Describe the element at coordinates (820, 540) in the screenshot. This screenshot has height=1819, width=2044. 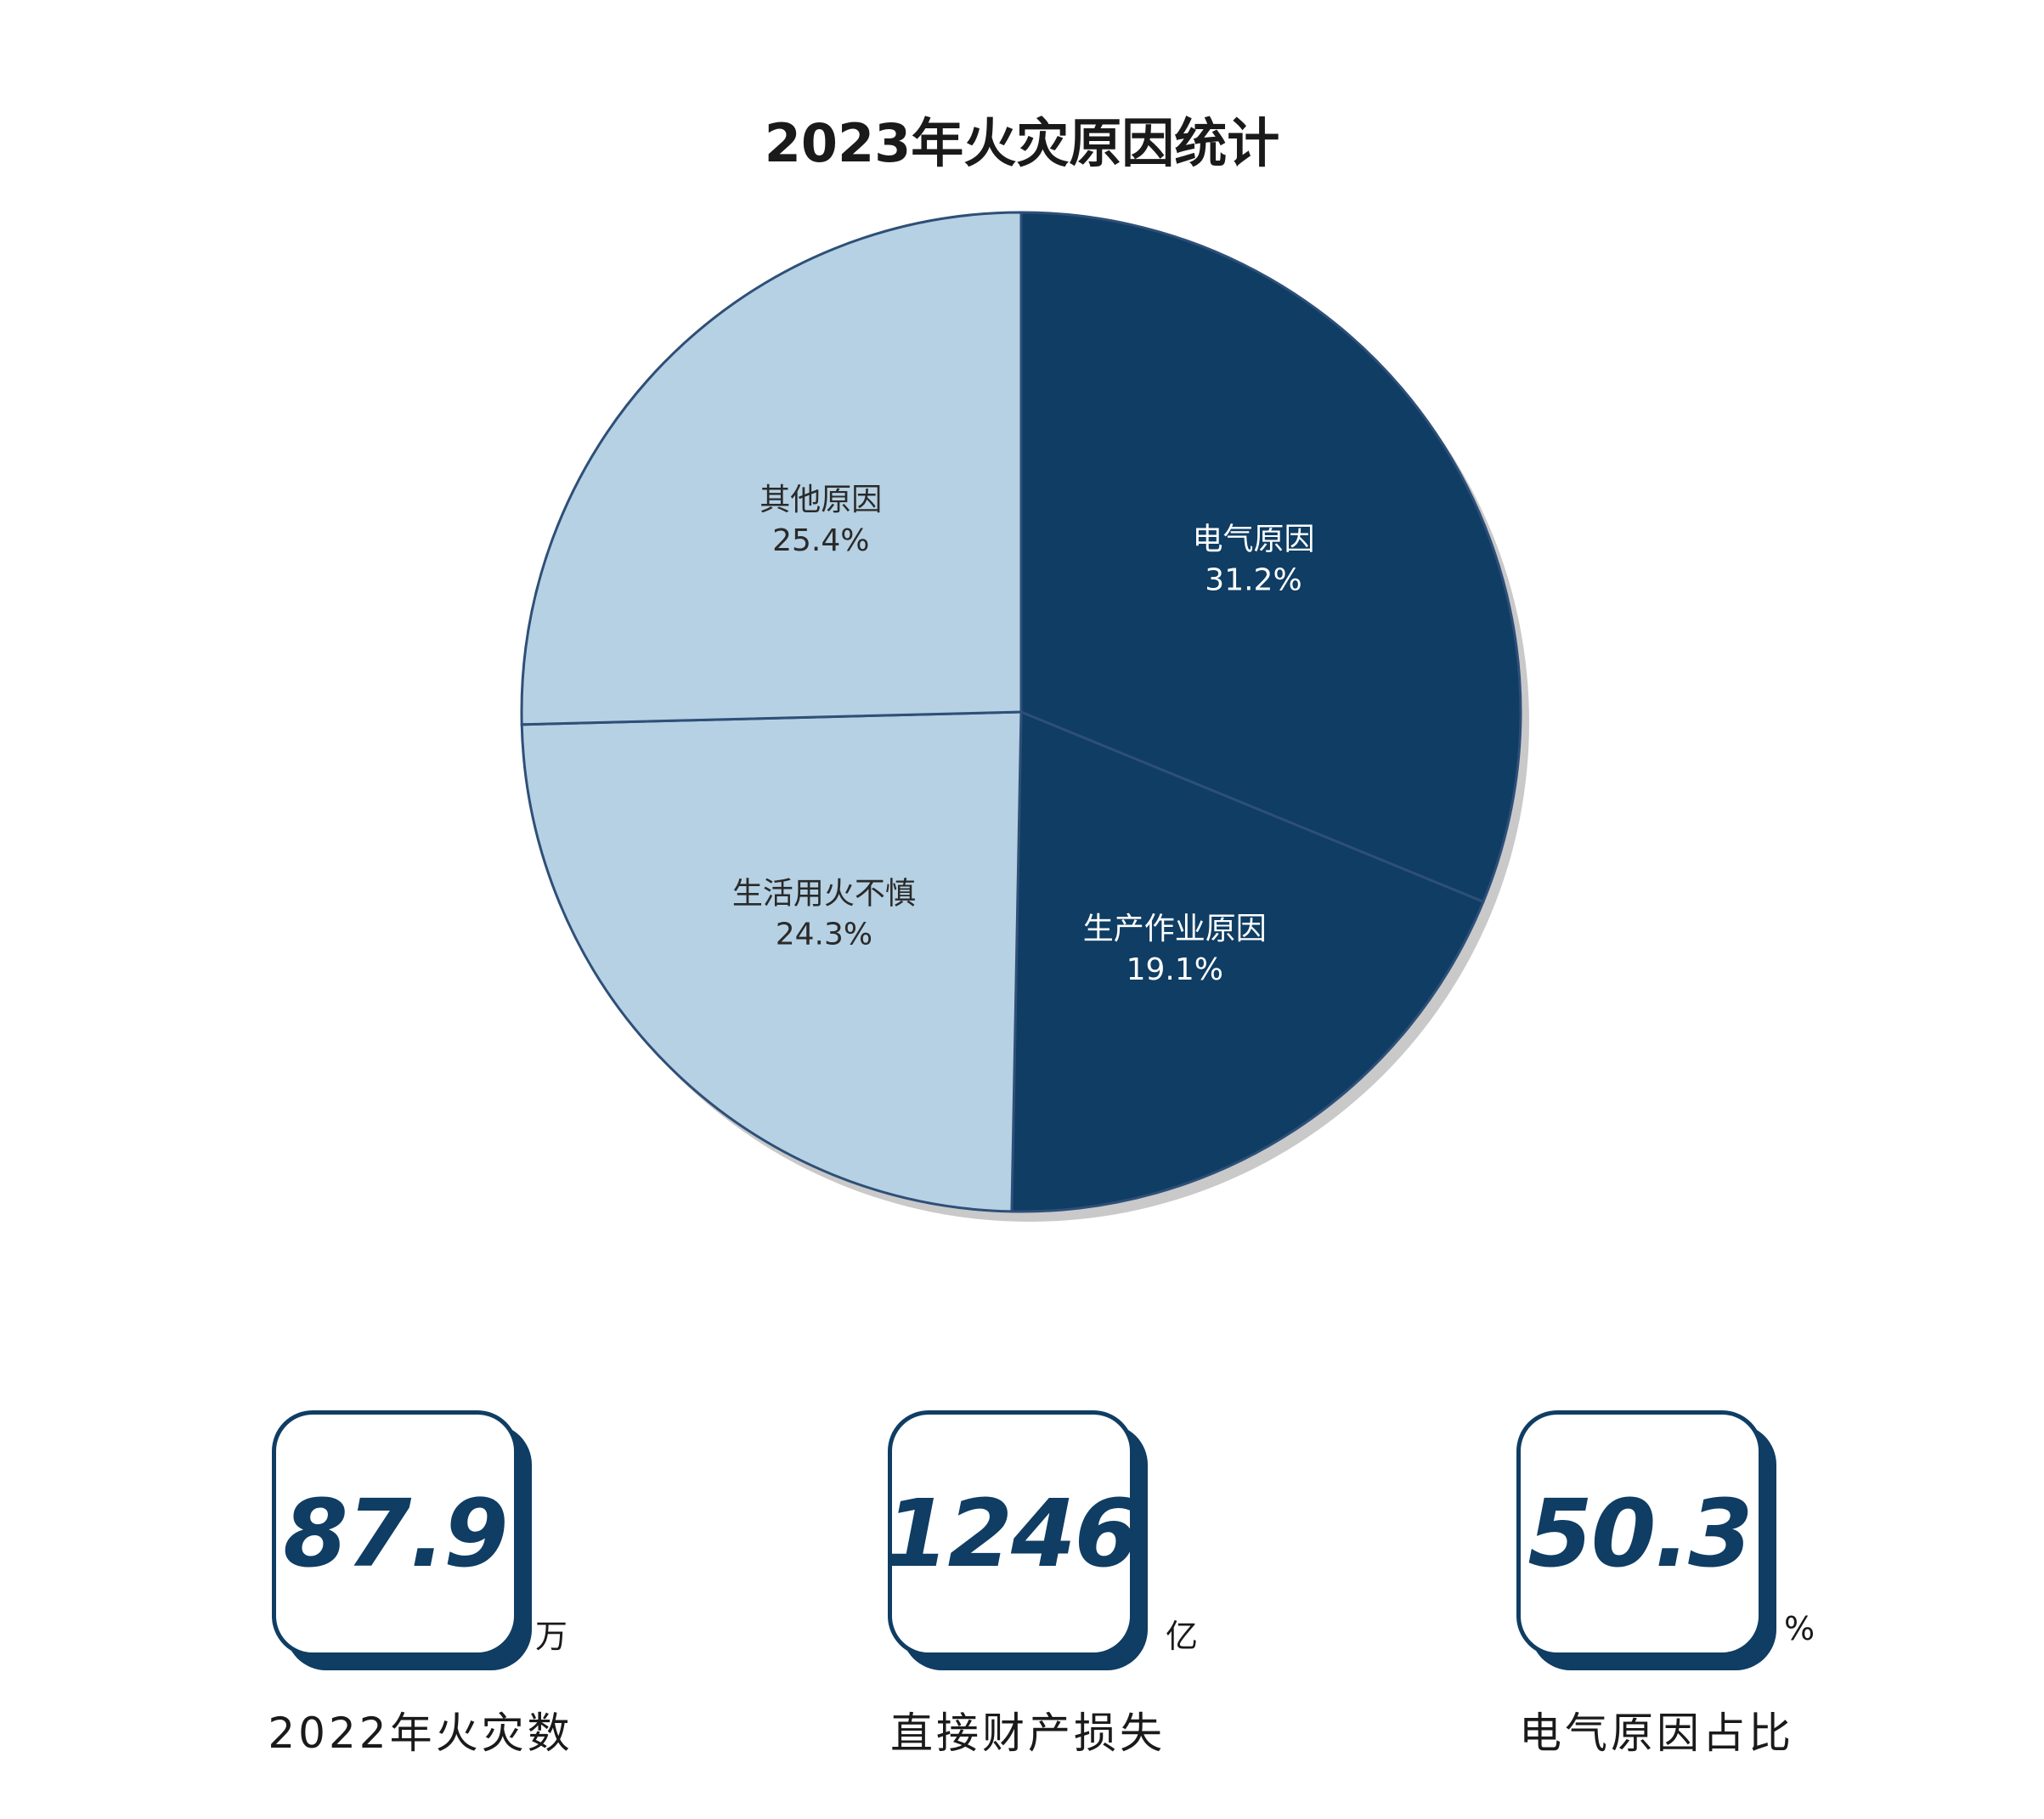
I see `pie-slice-value-3: 25.4%` at that location.